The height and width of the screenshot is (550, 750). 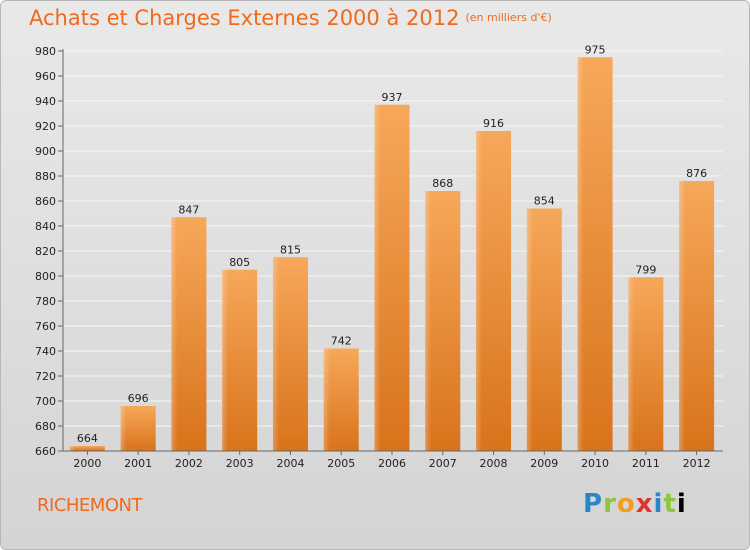 I want to click on bar-value-label: 876, so click(x=696, y=173).